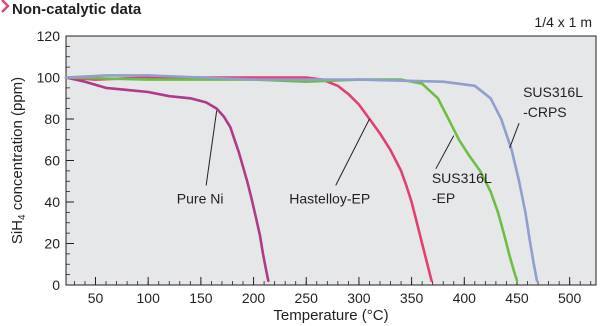 The height and width of the screenshot is (326, 612). Describe the element at coordinates (52, 161) in the screenshot. I see `y-tick-label: 60` at that location.